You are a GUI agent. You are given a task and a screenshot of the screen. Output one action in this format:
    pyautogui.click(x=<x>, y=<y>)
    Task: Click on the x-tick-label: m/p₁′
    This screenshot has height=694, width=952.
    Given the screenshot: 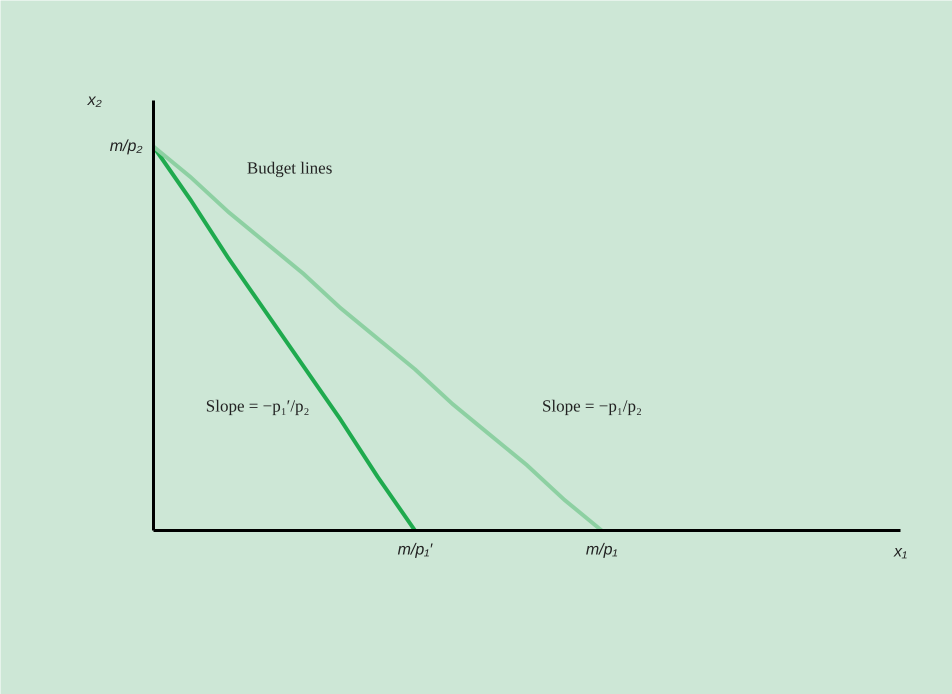 What is the action you would take?
    pyautogui.click(x=416, y=550)
    